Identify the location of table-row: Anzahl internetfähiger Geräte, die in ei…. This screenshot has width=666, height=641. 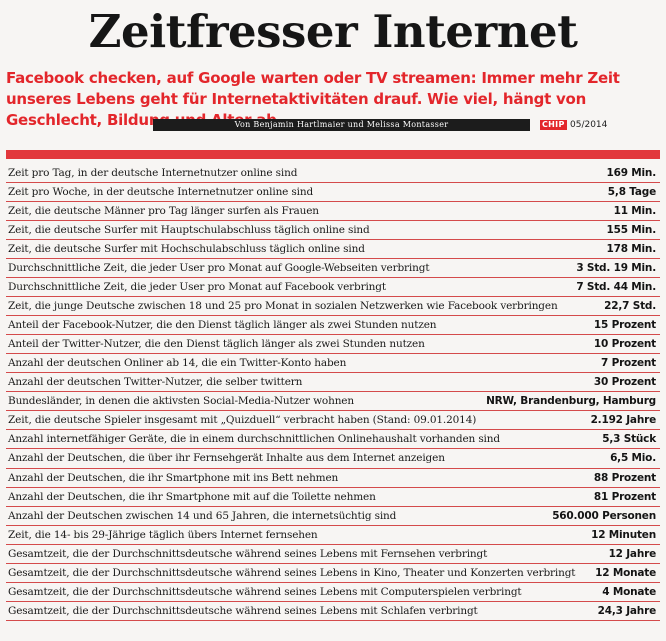
(333, 440).